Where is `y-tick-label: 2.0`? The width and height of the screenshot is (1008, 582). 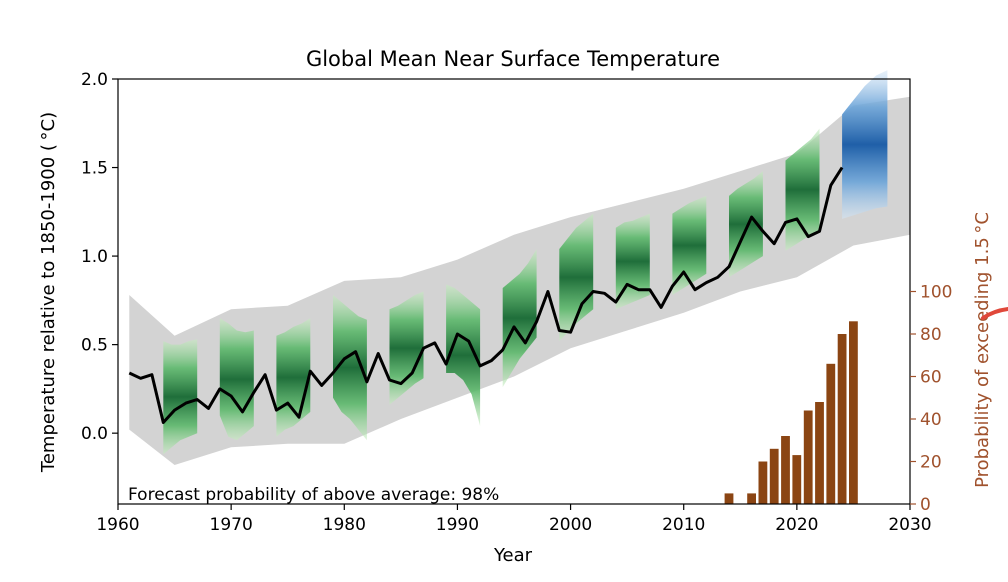 y-tick-label: 2.0 is located at coordinates (94, 80).